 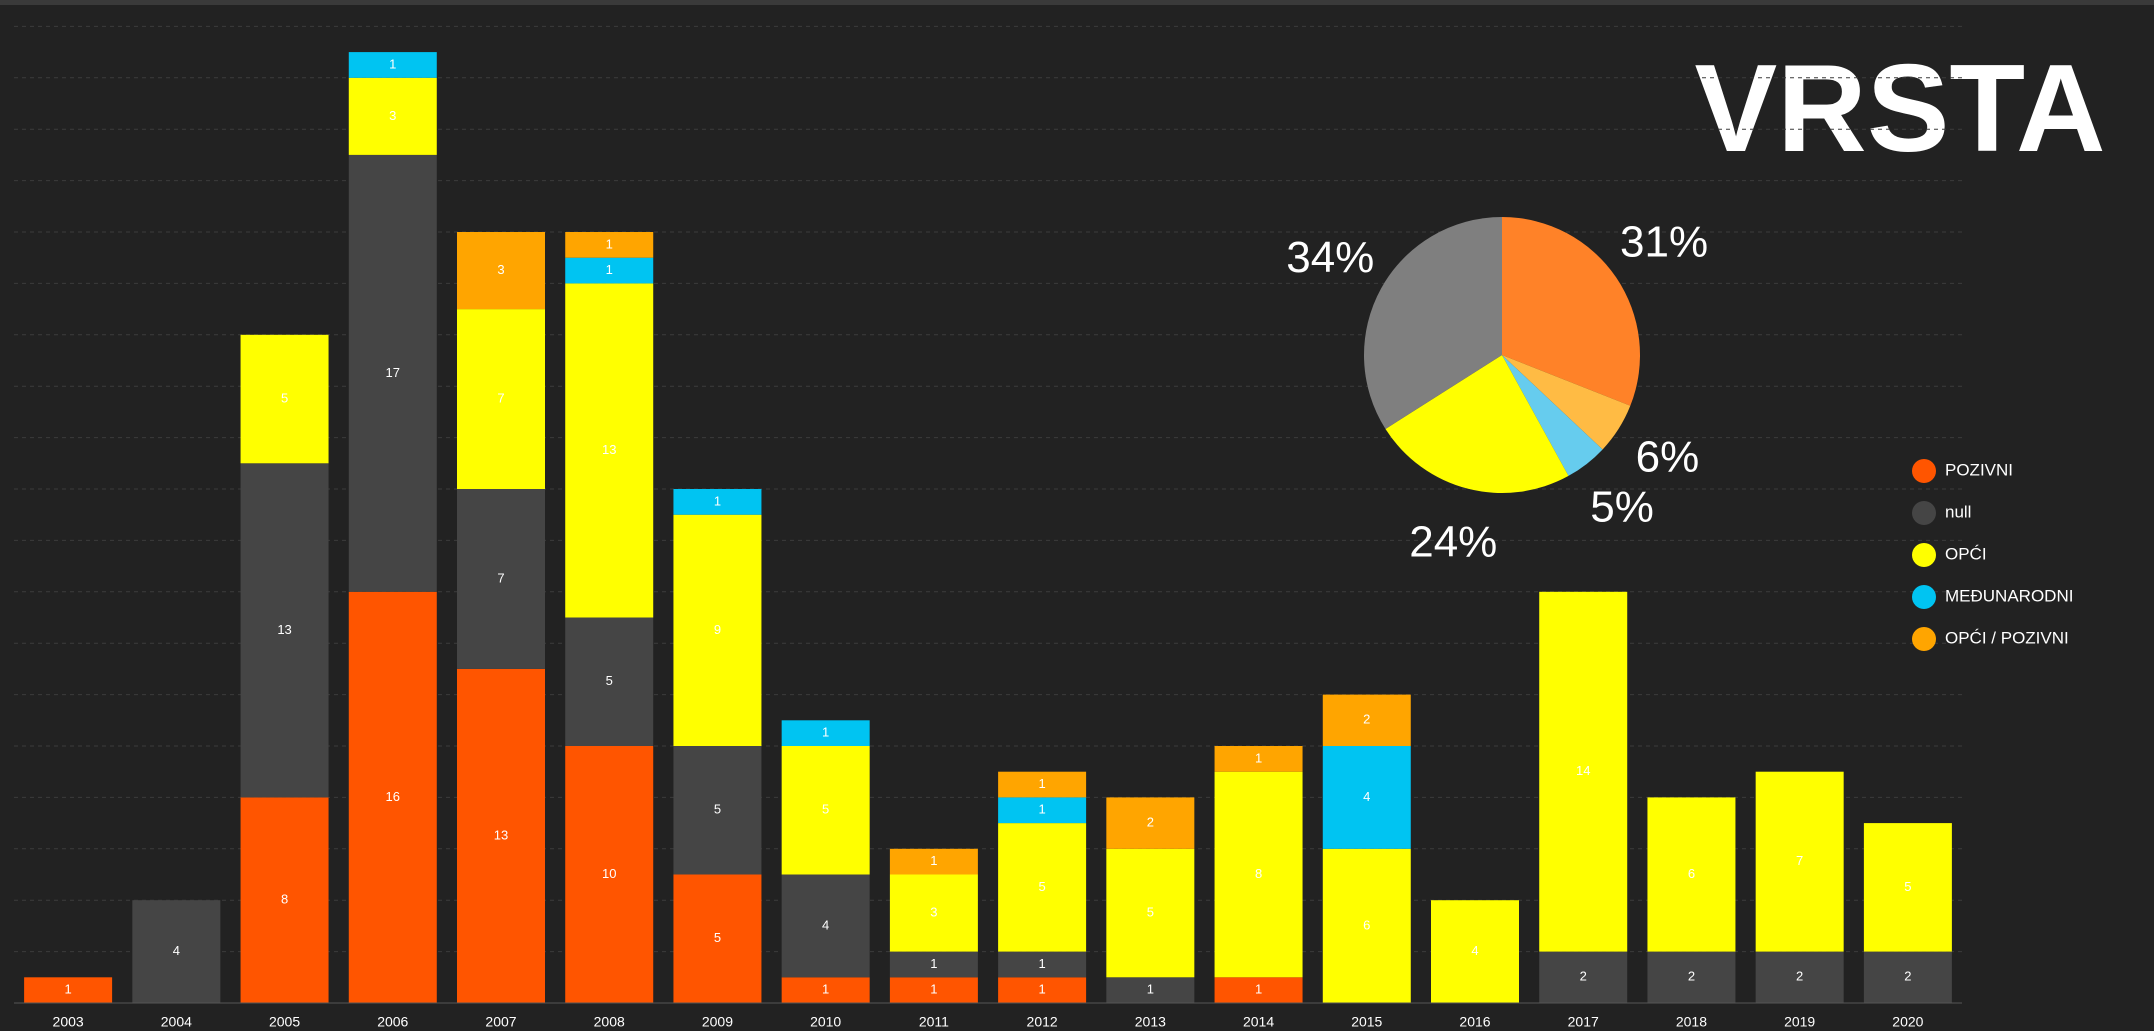 What do you see at coordinates (1583, 1022) in the screenshot?
I see `x-tick-label: 2017` at bounding box center [1583, 1022].